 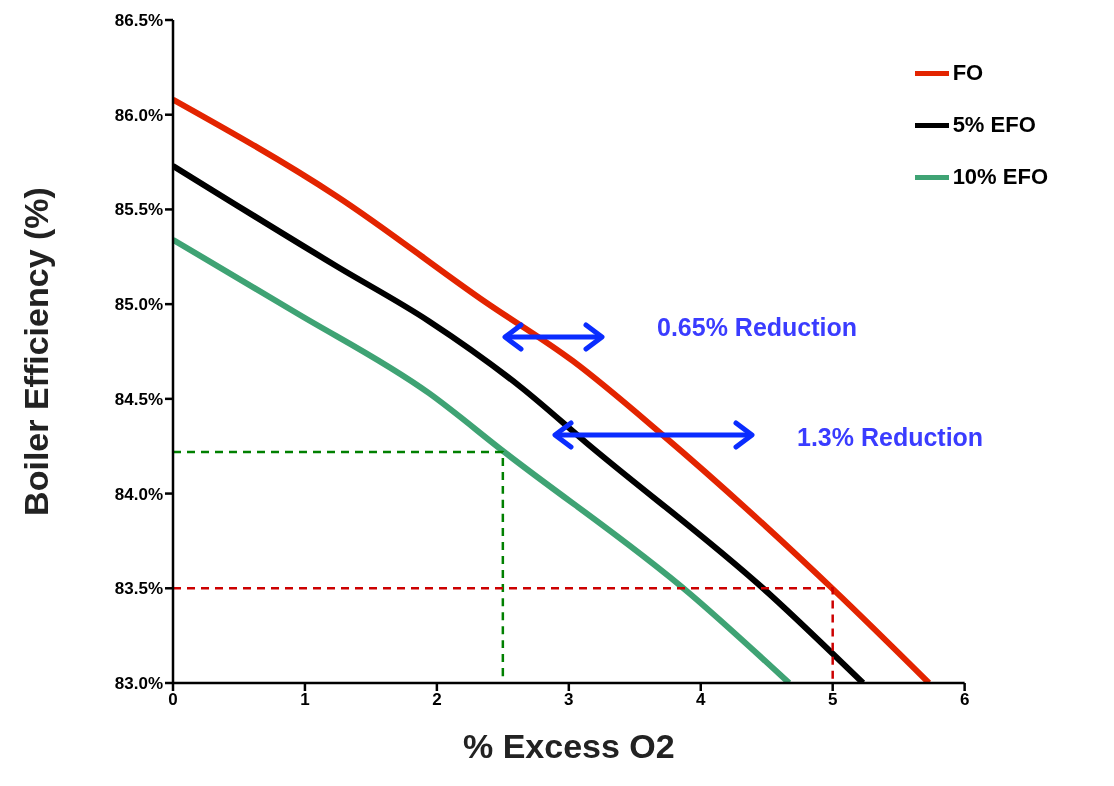 What do you see at coordinates (968, 73) in the screenshot?
I see `legend-label: FO` at bounding box center [968, 73].